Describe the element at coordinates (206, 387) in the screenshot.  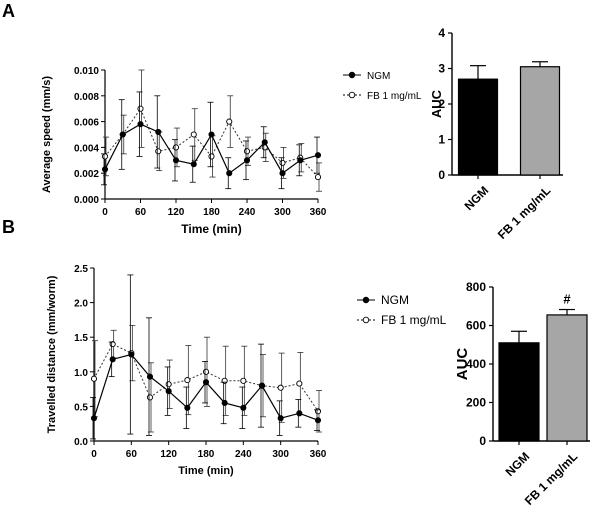
I see `series-line-ngm` at that location.